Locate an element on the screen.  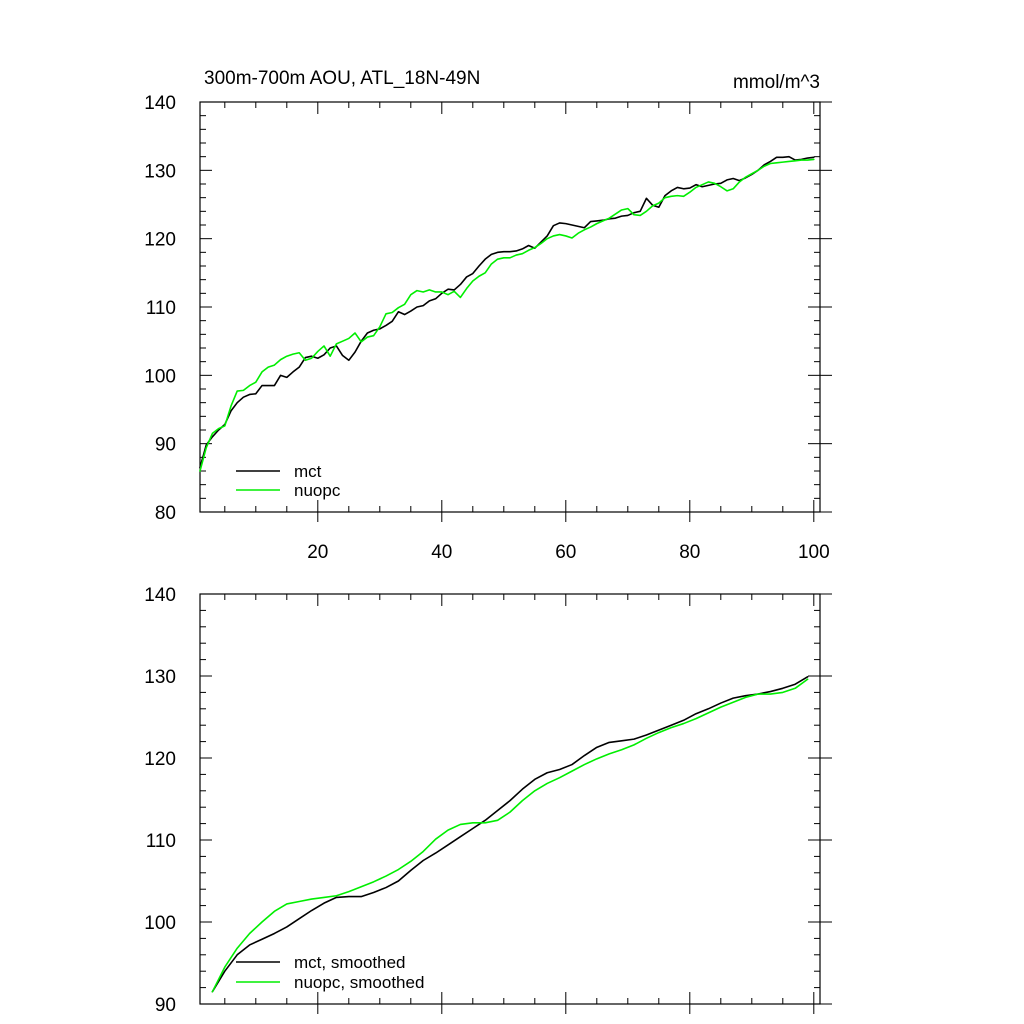
units-label: mmol/m^3 is located at coordinates (776, 82).